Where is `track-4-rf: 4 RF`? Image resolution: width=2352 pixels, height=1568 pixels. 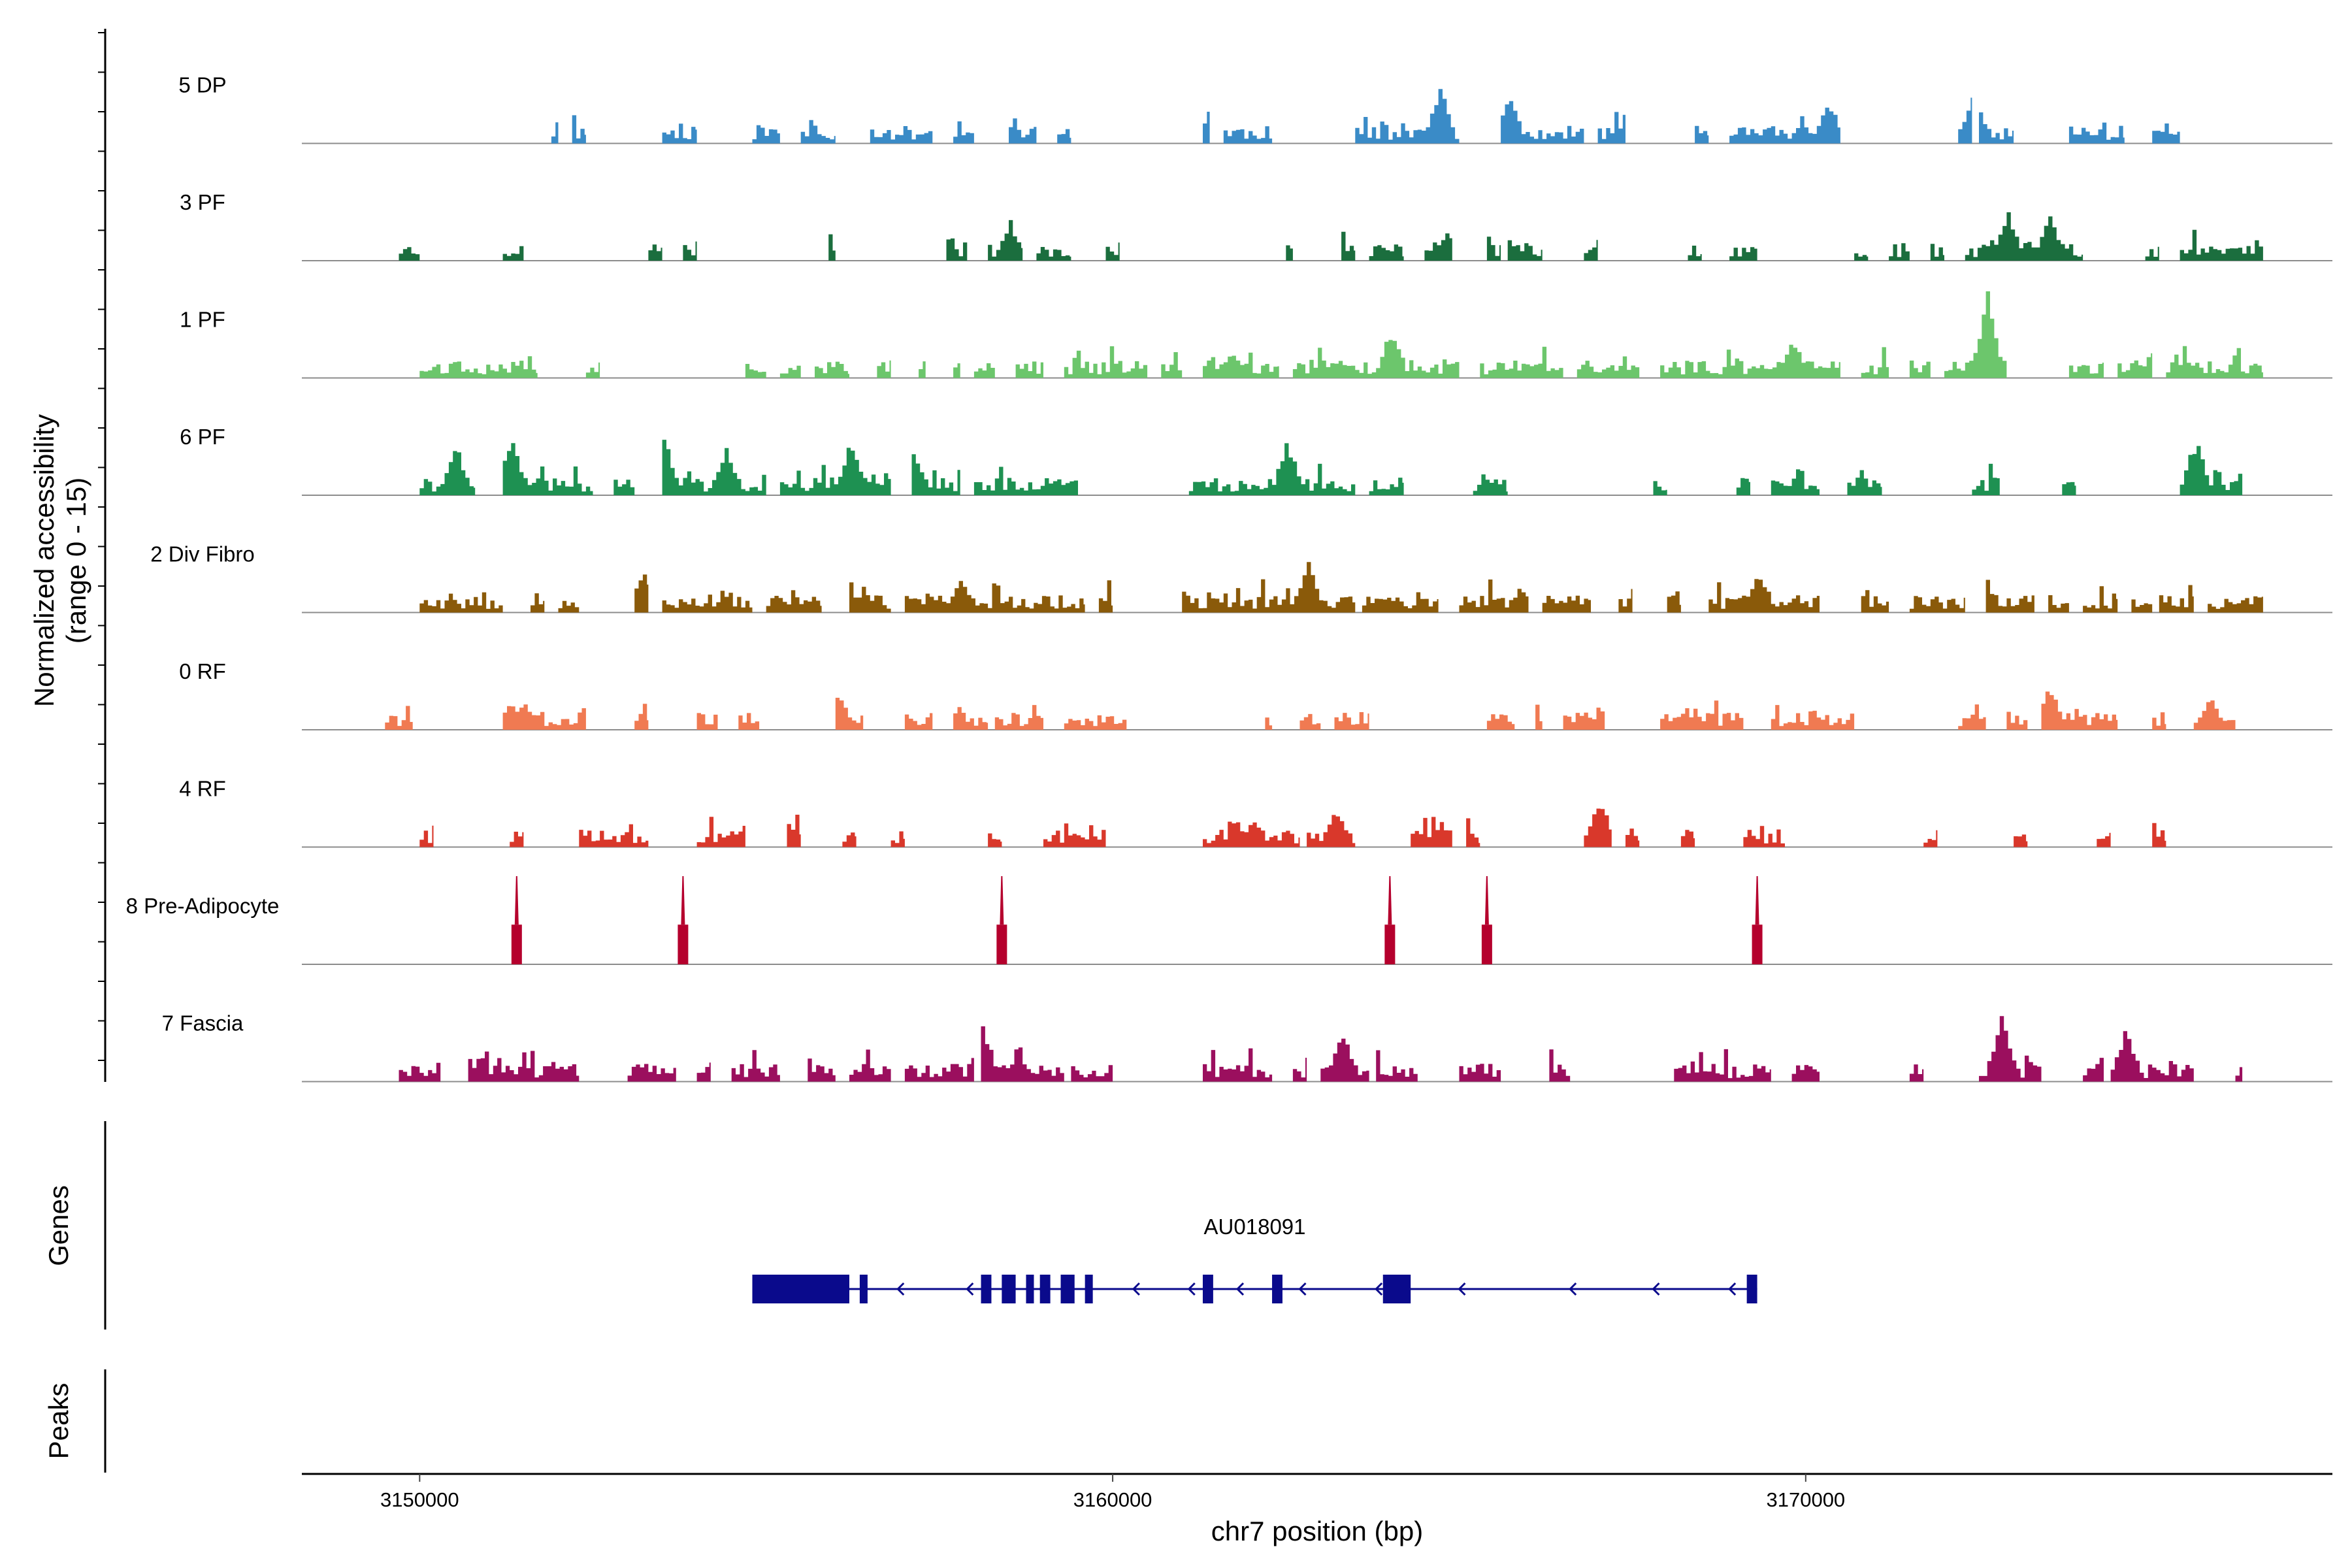 track-4-rf: 4 RF is located at coordinates (1255, 812).